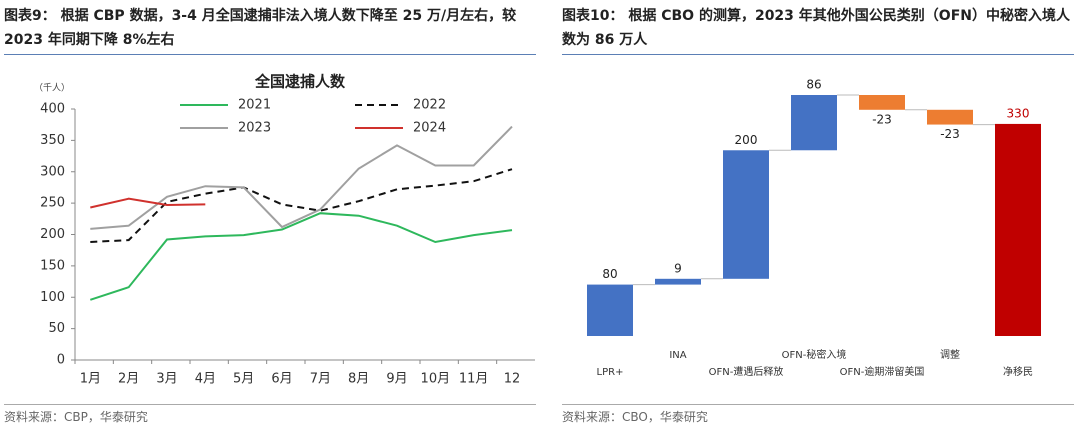 Image resolution: width=1080 pixels, height=439 pixels. Describe the element at coordinates (52, 171) in the screenshot. I see `y-tick-label: 300` at that location.